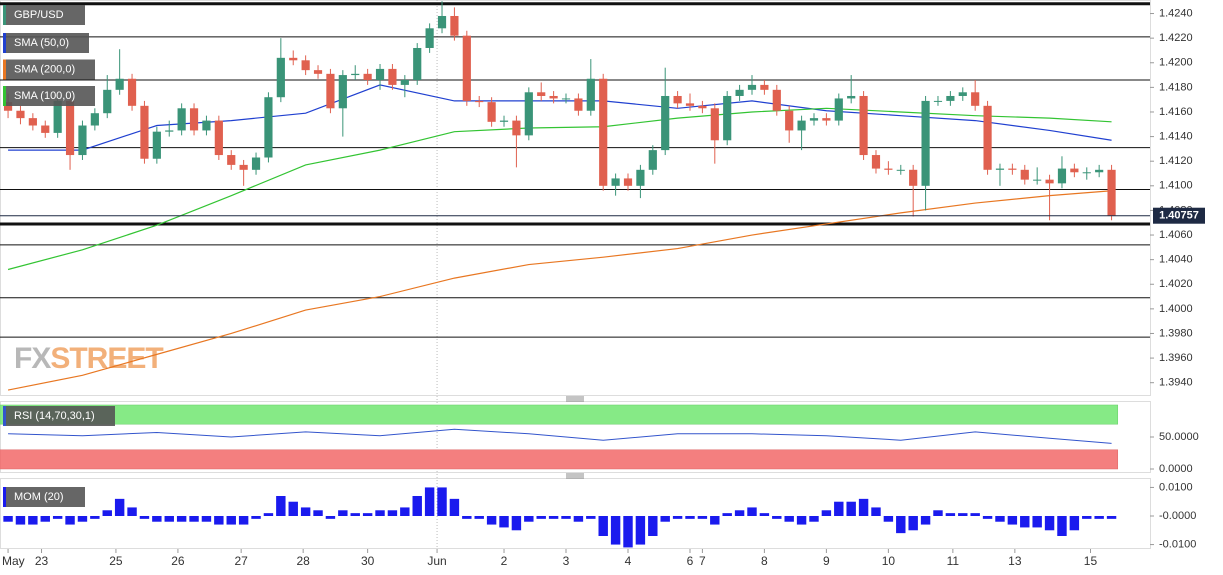 Image resolution: width=1223 pixels, height=575 pixels. Describe the element at coordinates (178, 561) in the screenshot. I see `x-tick-label: 26` at that location.